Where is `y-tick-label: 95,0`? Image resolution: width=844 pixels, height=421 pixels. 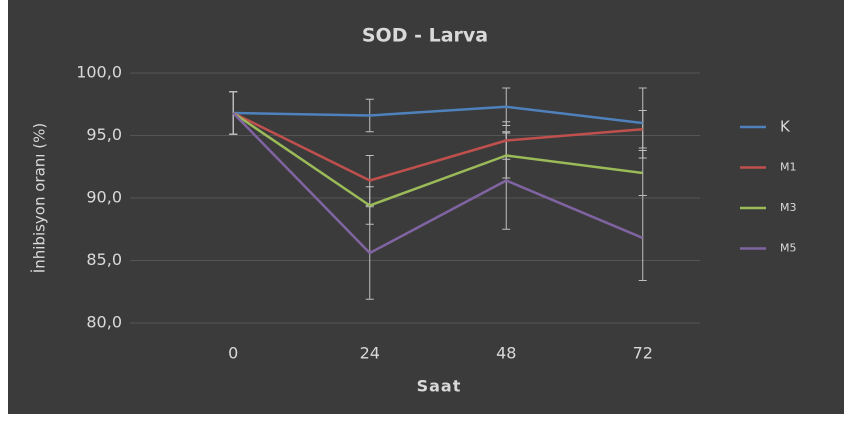
y-tick-label: 95,0 is located at coordinates (104, 134).